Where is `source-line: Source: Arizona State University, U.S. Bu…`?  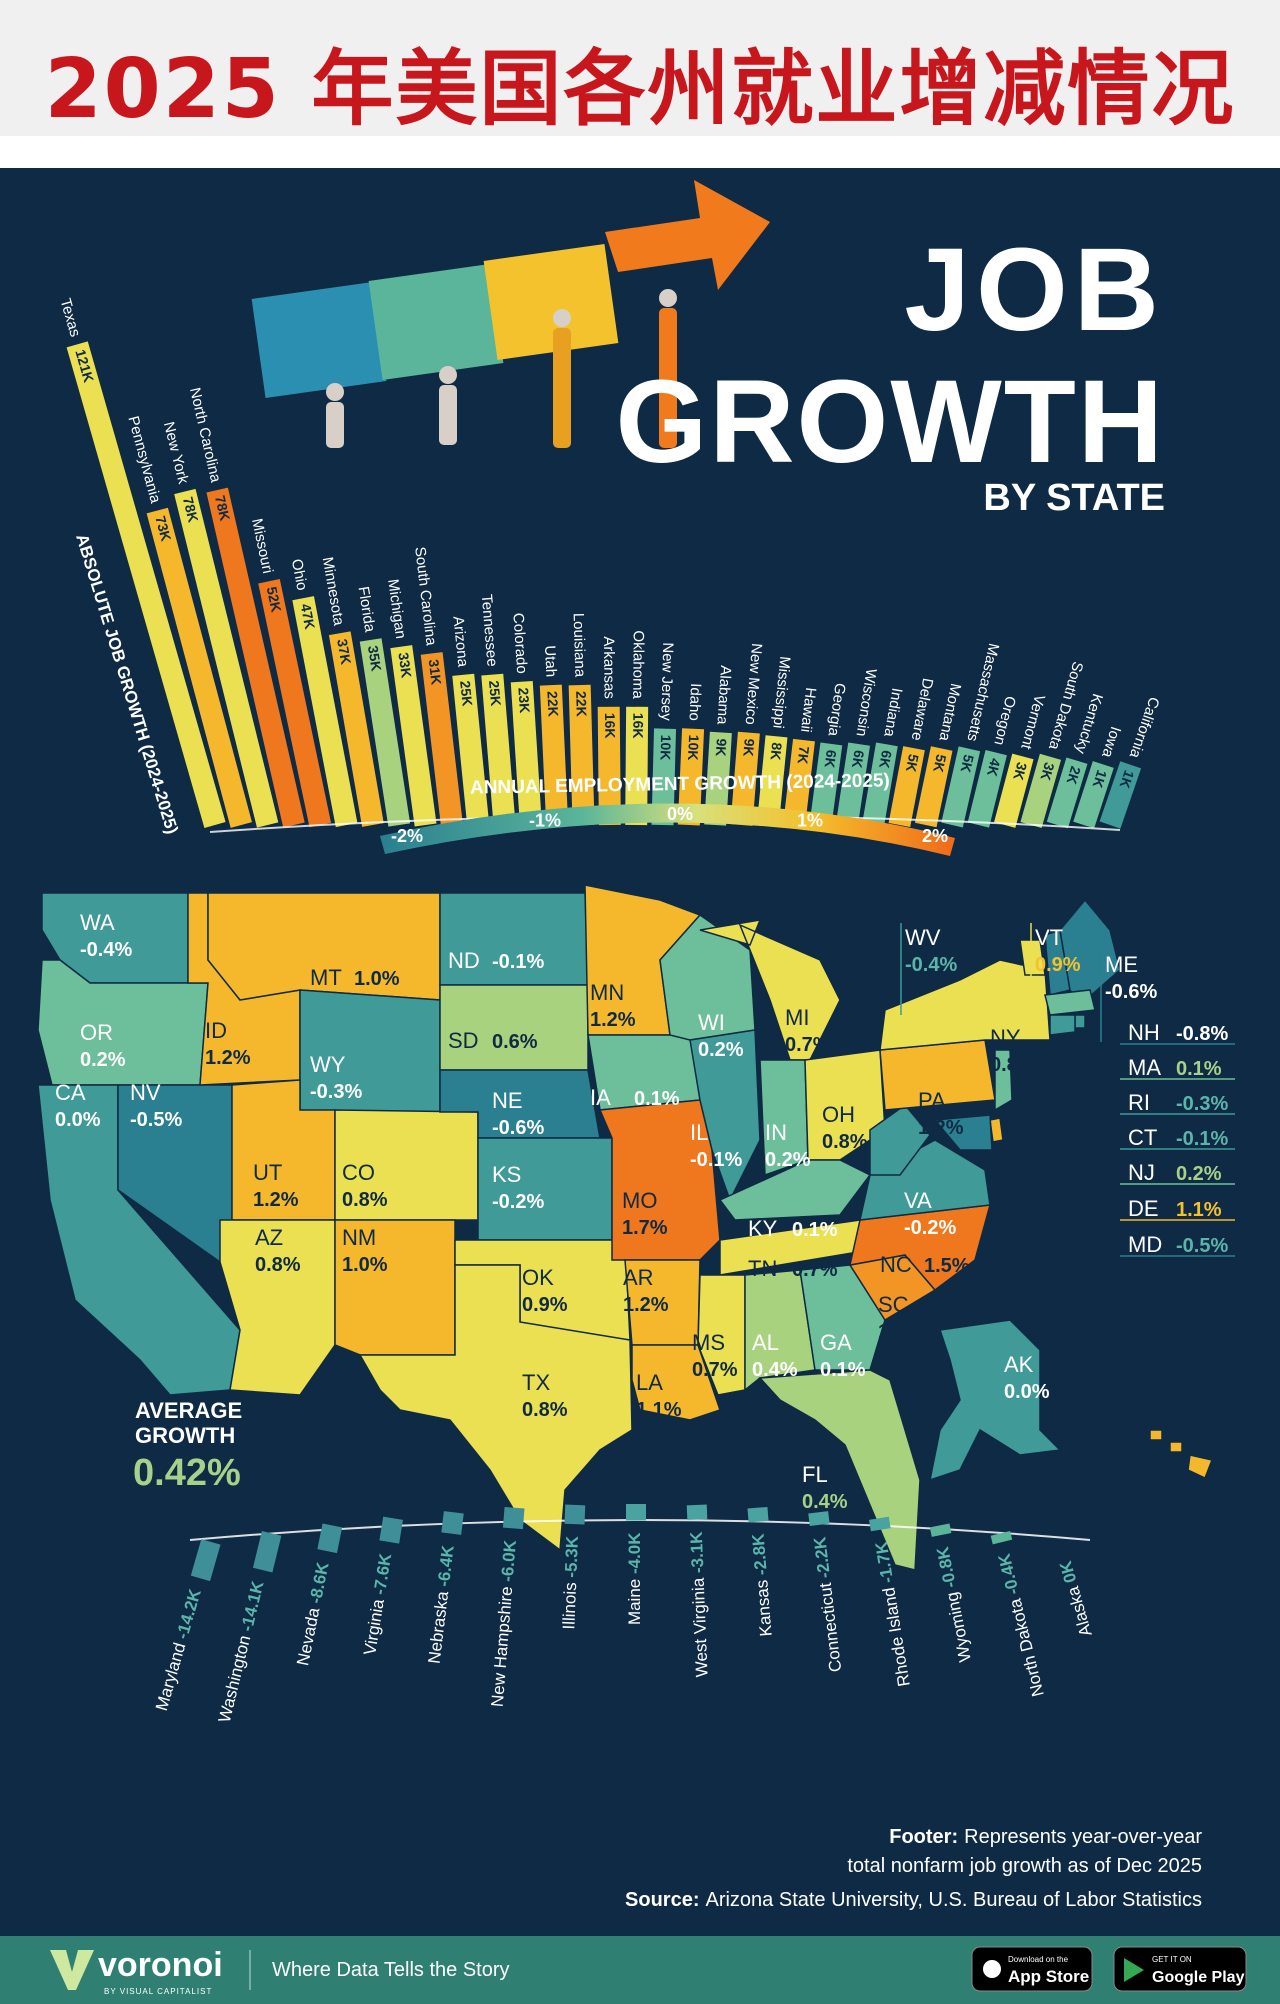 source-line: Source: Arizona State University, U.S. Bu… is located at coordinates (913, 1900).